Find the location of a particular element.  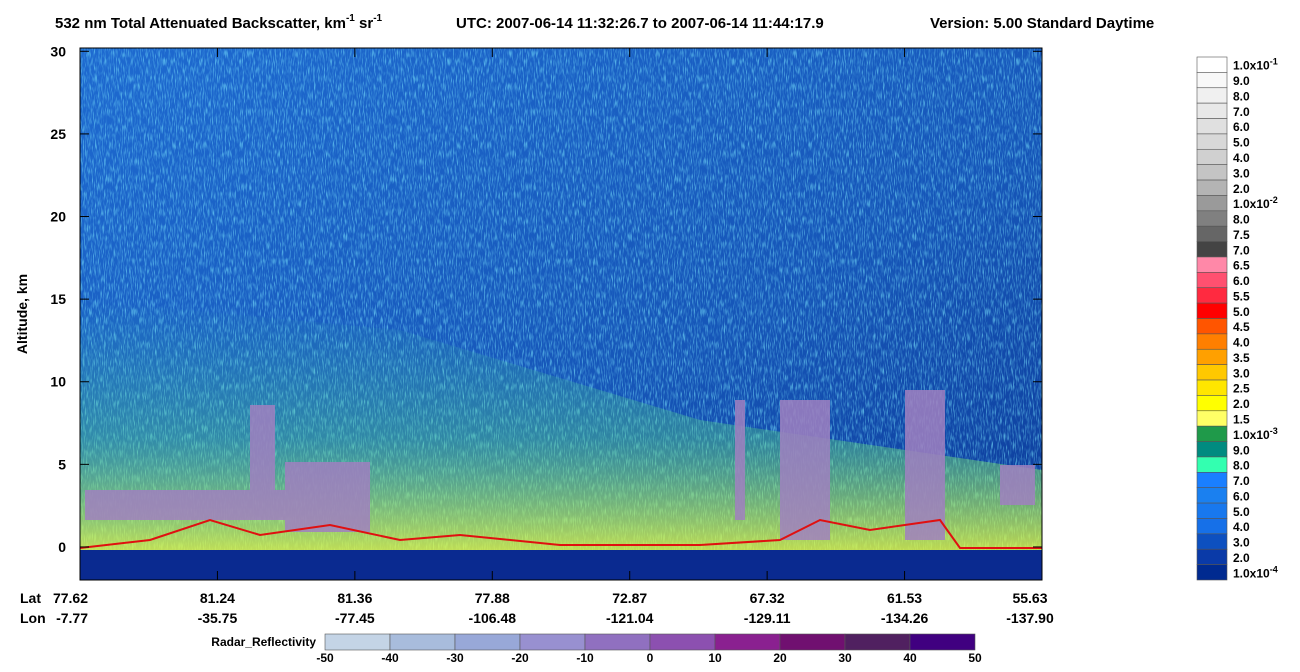

colorbar-label-sup: -2 is located at coordinates (1274, 200).